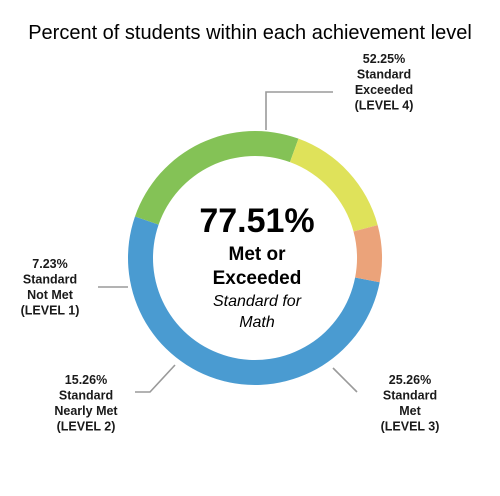  I want to click on center-line-1: Met or, so click(258, 254).